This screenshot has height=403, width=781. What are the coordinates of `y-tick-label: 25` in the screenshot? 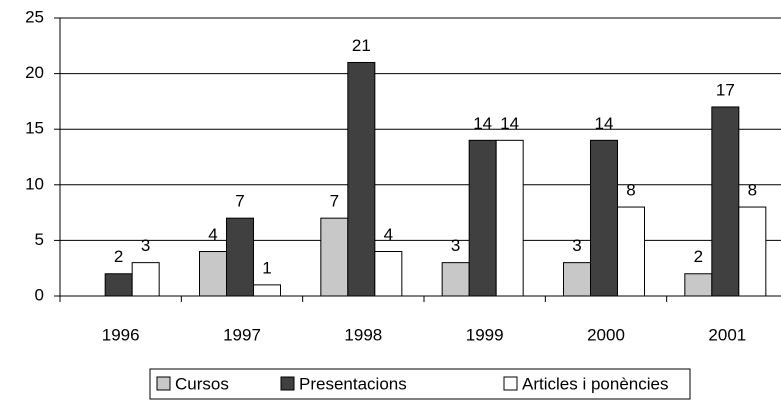 It's located at (34, 16).